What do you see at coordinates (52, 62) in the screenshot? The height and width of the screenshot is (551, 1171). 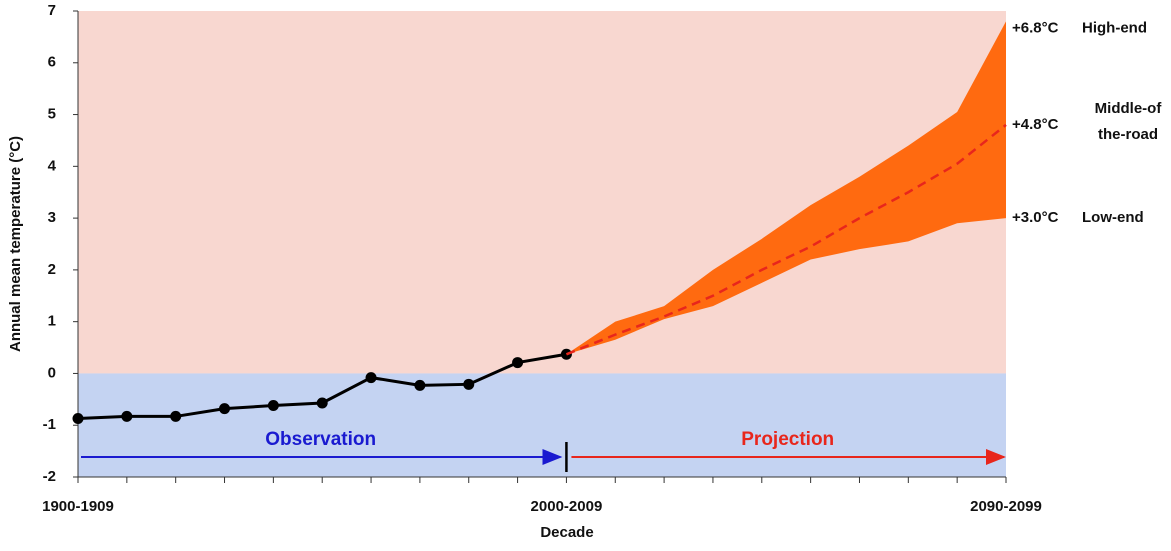 I see `y-tick-label: 6` at bounding box center [52, 62].